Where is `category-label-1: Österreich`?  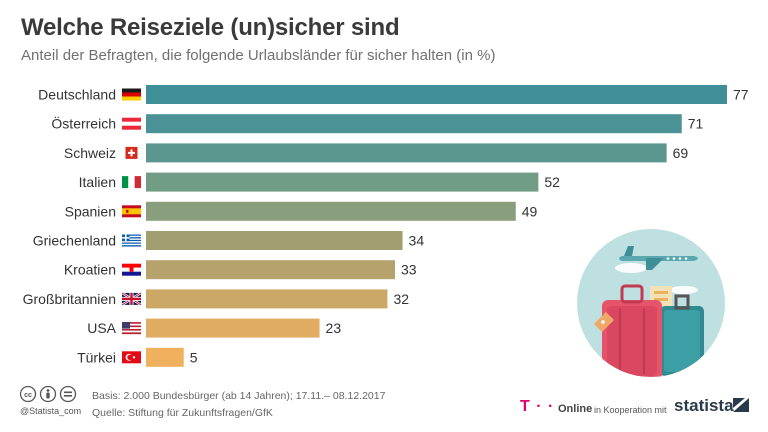 category-label-1: Österreich is located at coordinates (83, 123).